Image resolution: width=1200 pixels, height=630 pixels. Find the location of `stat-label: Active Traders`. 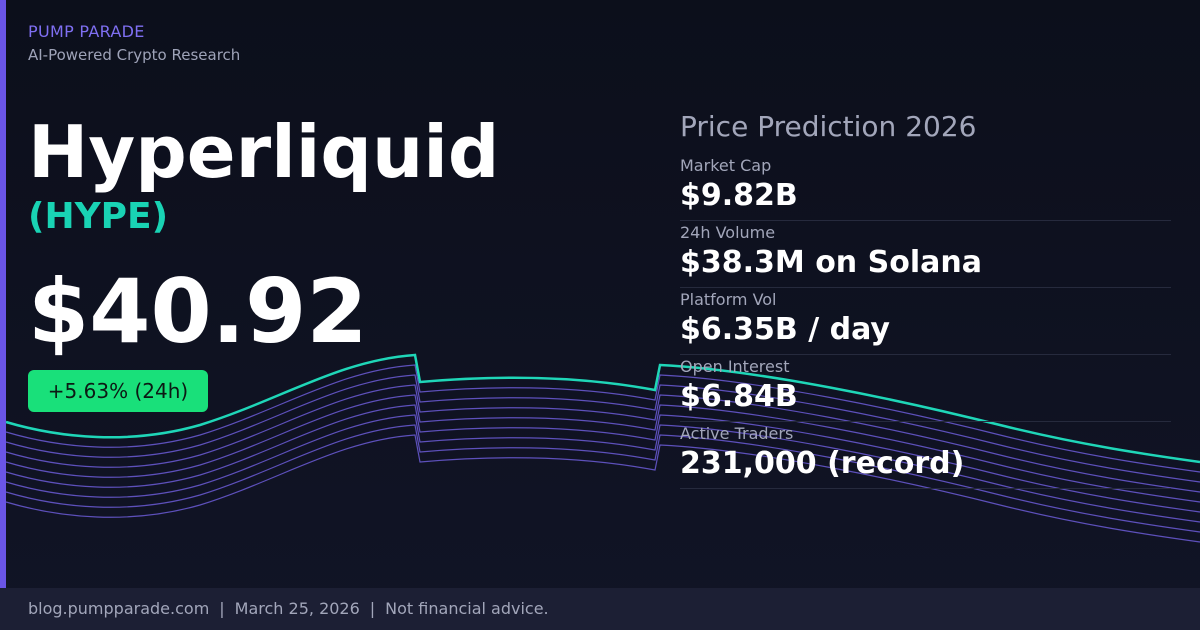

stat-label: Active Traders is located at coordinates (737, 433).